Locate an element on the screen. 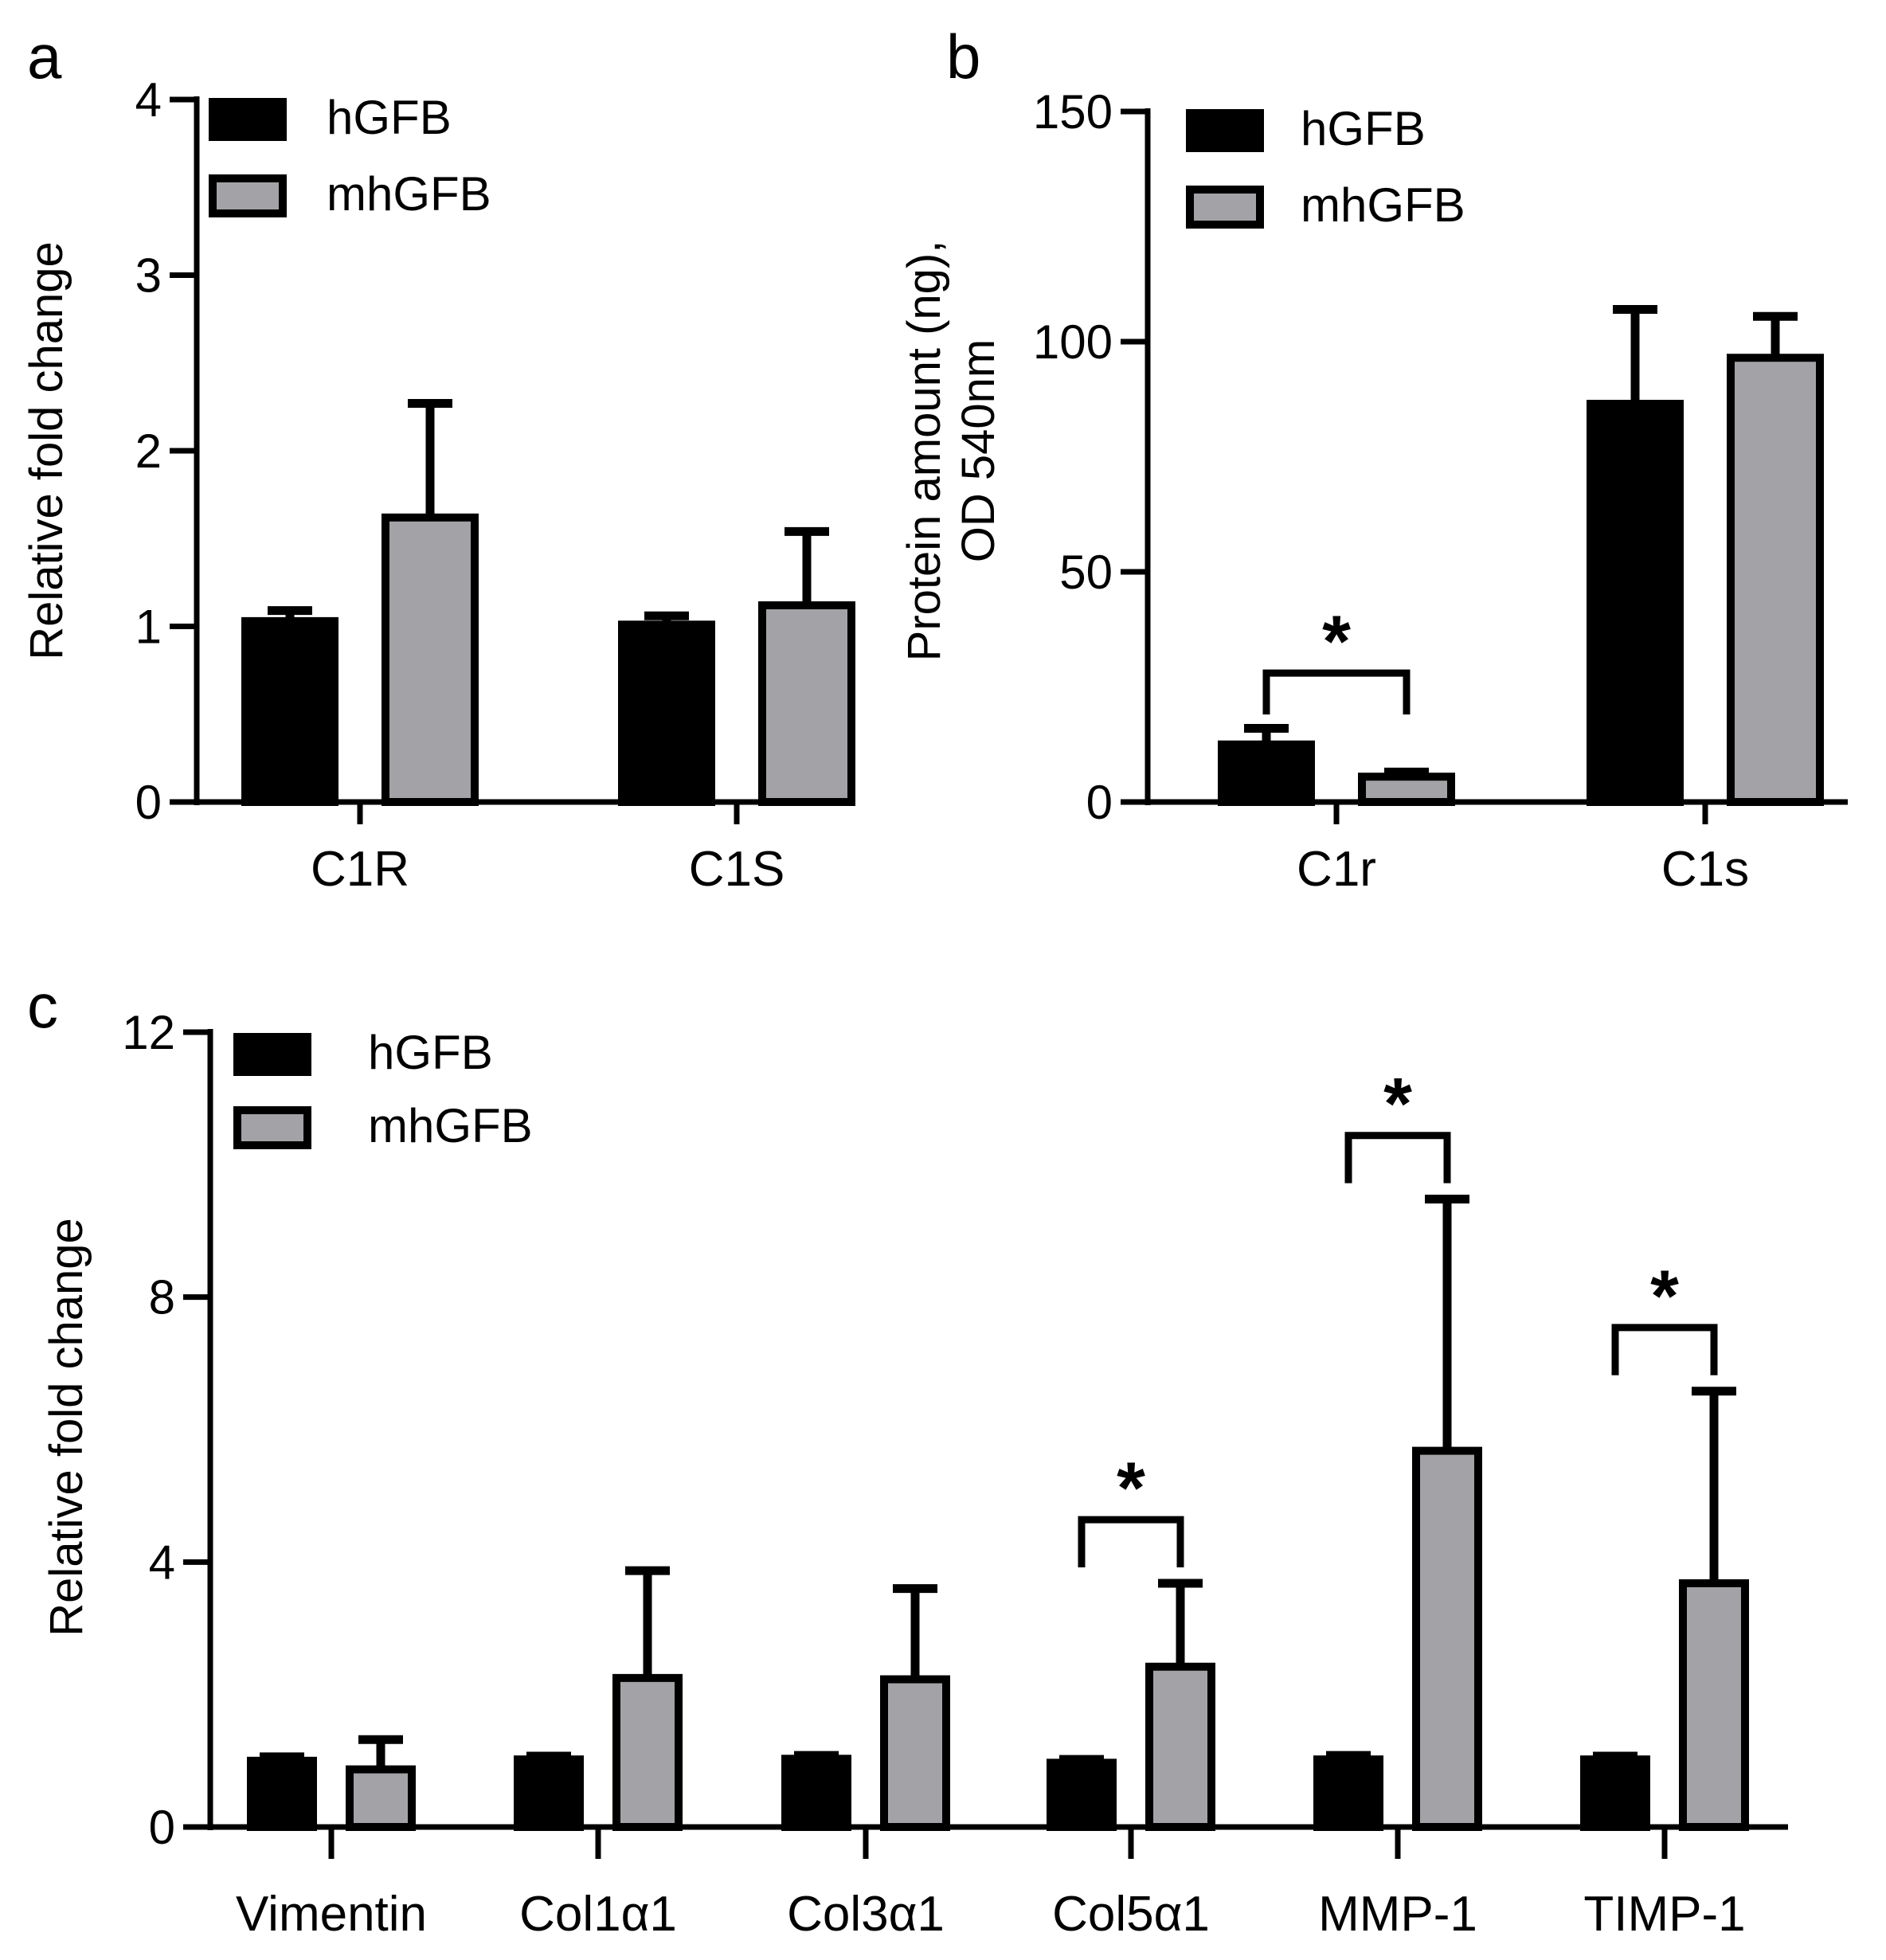 The image size is (1886, 1960). bar-mhGFB-C1r is located at coordinates (1406, 790).